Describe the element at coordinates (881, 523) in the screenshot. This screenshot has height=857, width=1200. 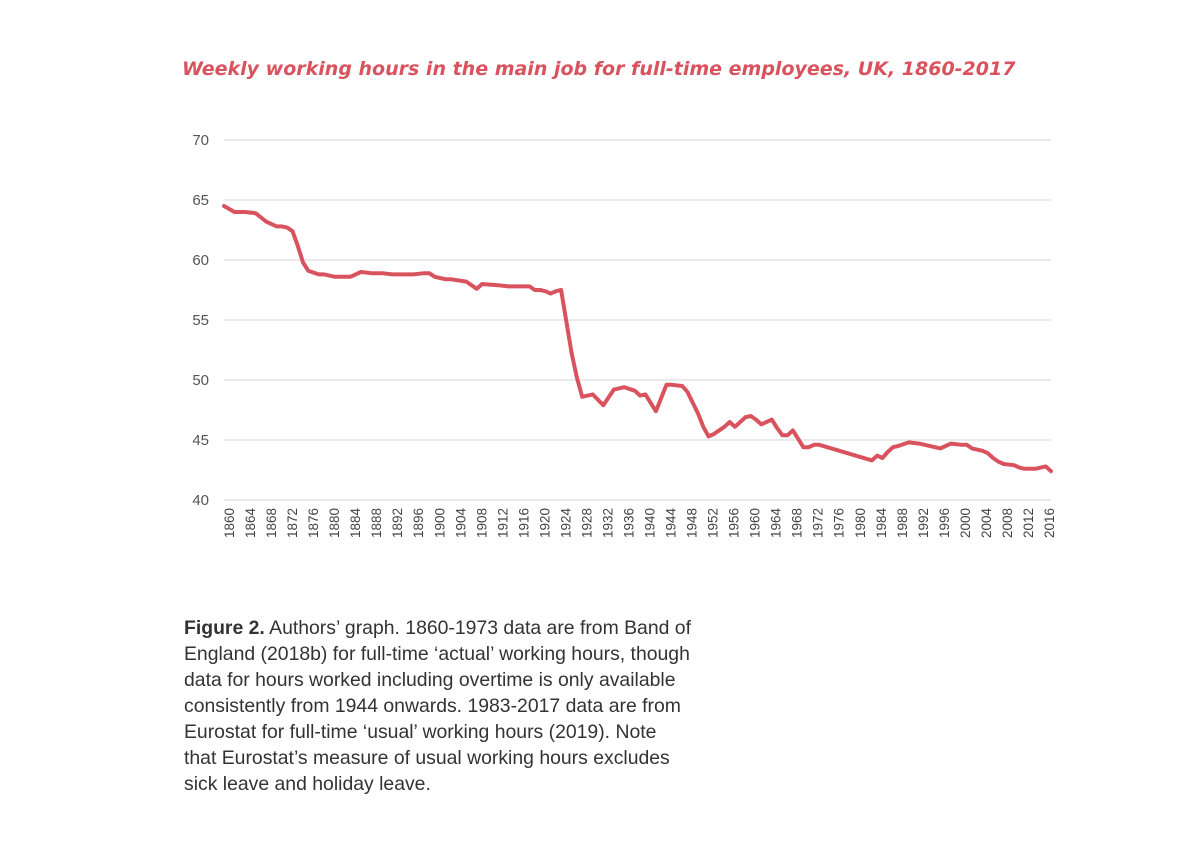
I see `x-tick-label: 1984` at that location.